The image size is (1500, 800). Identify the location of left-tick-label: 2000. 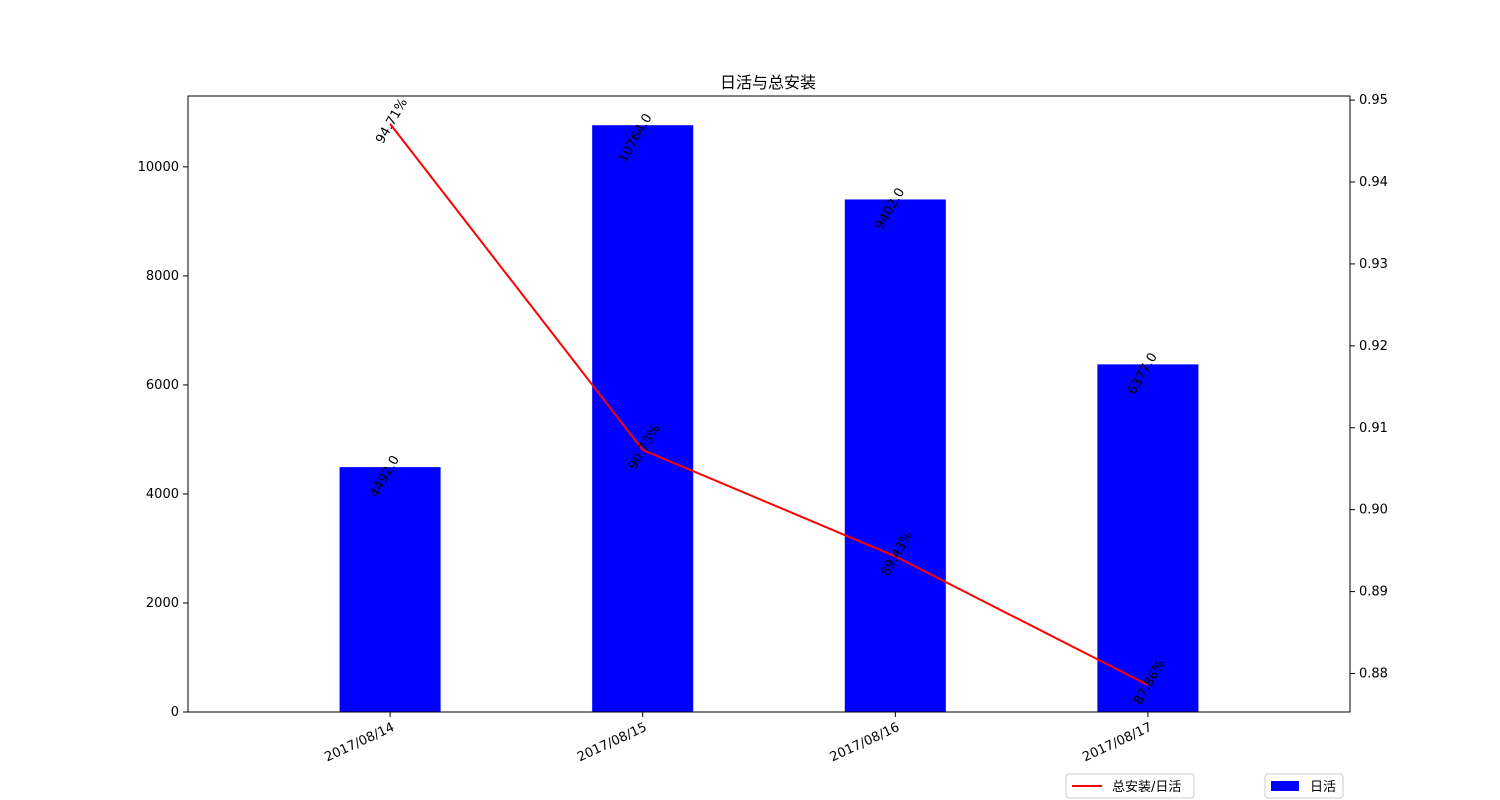
(162, 603).